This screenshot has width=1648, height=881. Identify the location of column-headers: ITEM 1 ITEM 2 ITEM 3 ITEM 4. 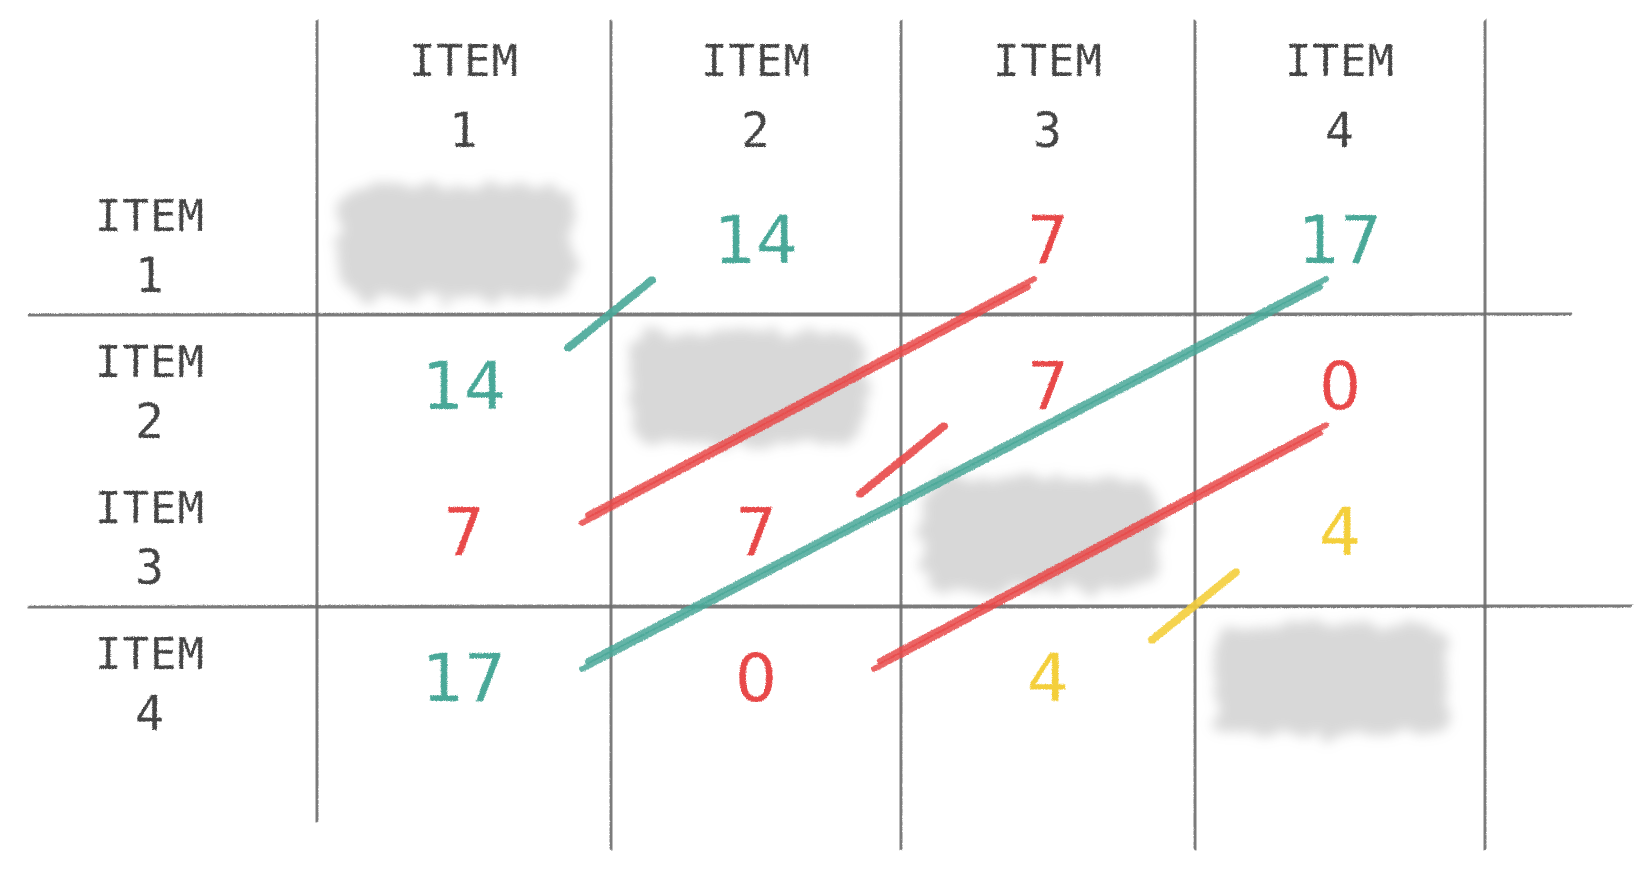
(902, 97).